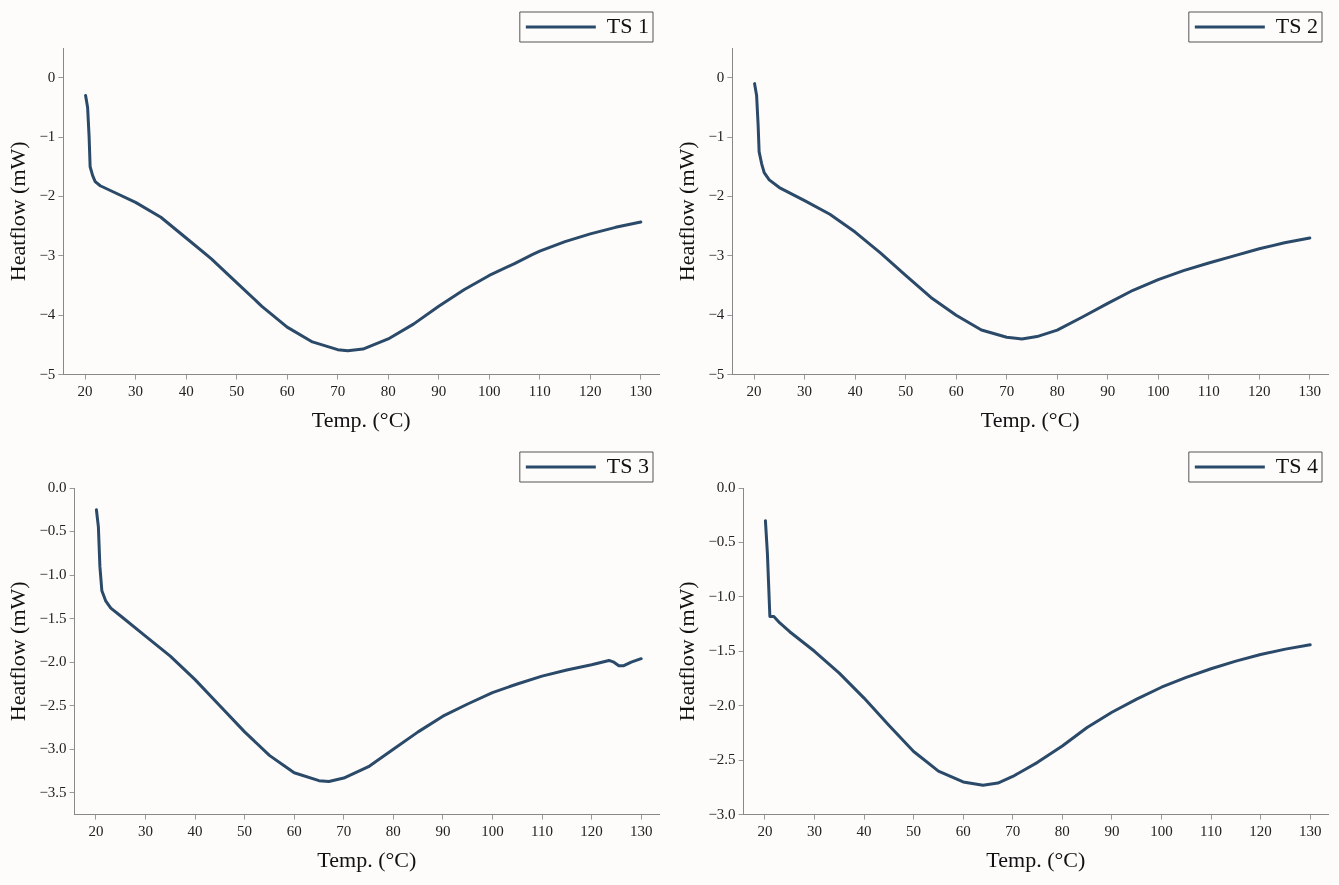 The image size is (1339, 885). I want to click on legend-label: TS 3, so click(628, 465).